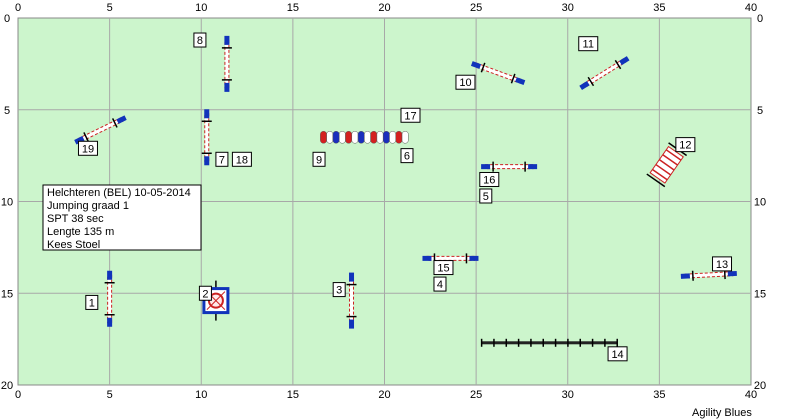 The height and width of the screenshot is (419, 800). Describe the element at coordinates (659, 395) in the screenshot. I see `x-tick-label-bottom: 35` at that location.